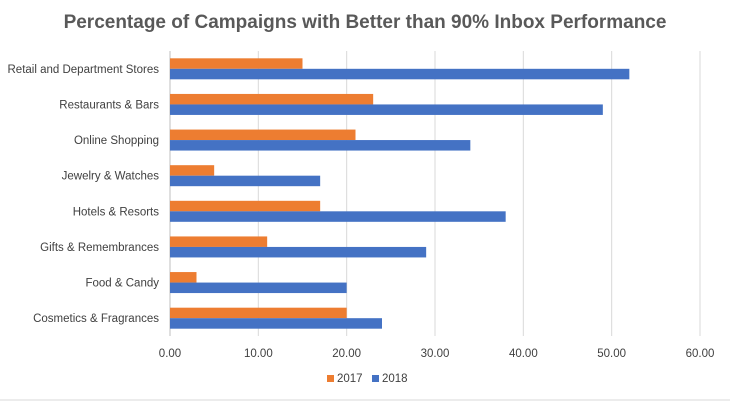 This screenshot has width=730, height=403. What do you see at coordinates (700, 354) in the screenshot?
I see `x-tick-label: 60.00` at bounding box center [700, 354].